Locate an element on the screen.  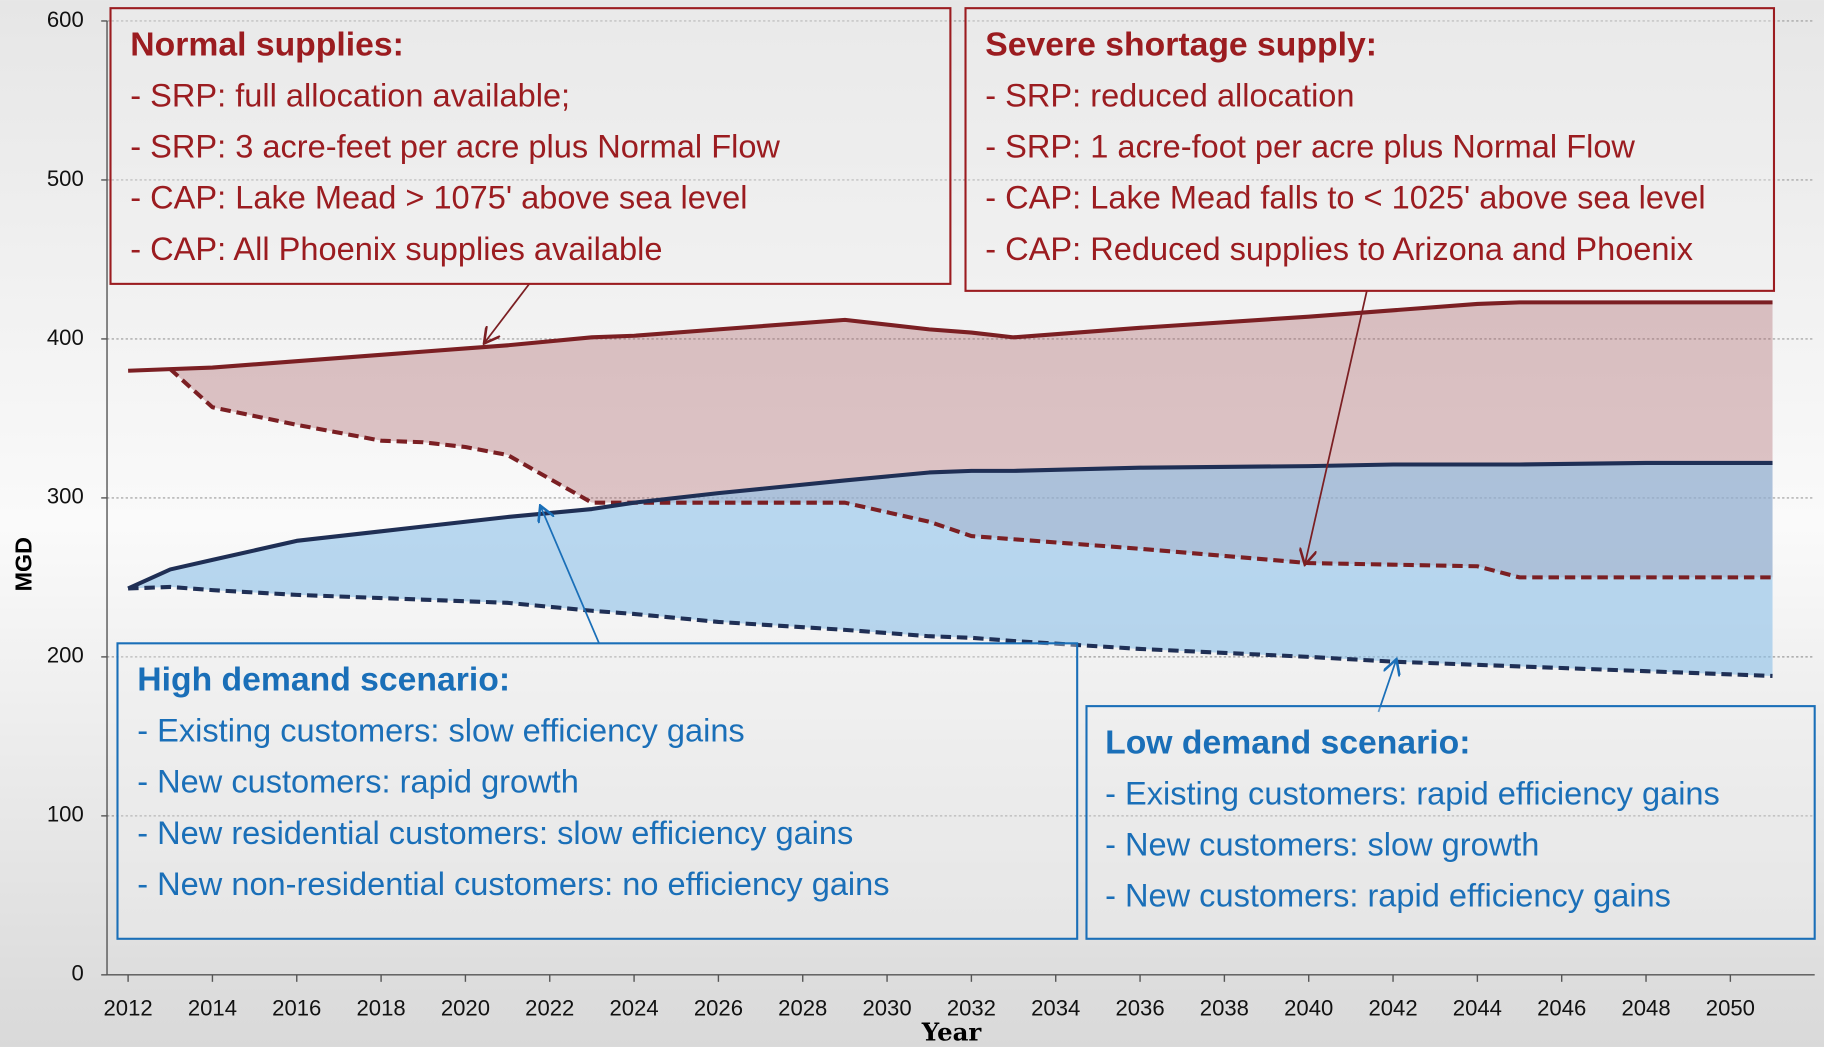
x-tick-label: 2018 is located at coordinates (381, 1008).